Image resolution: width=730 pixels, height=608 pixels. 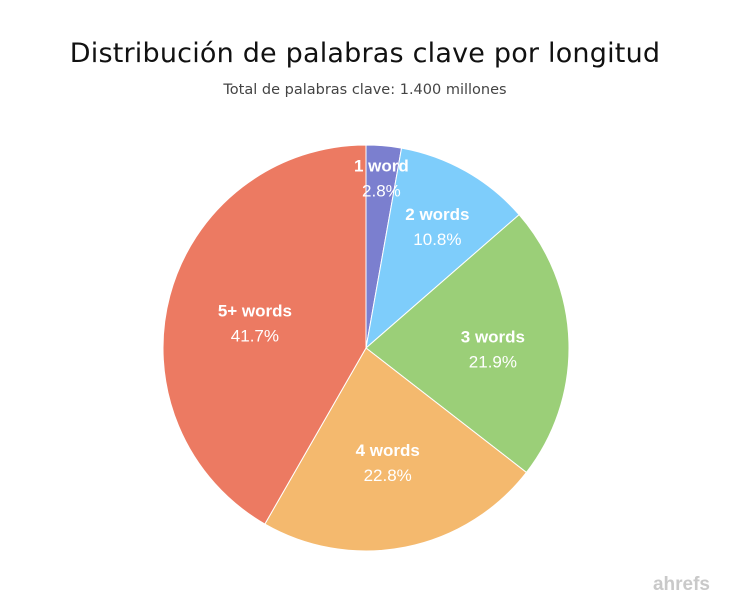 I want to click on slice-label-3-words: 3 words, so click(x=493, y=336).